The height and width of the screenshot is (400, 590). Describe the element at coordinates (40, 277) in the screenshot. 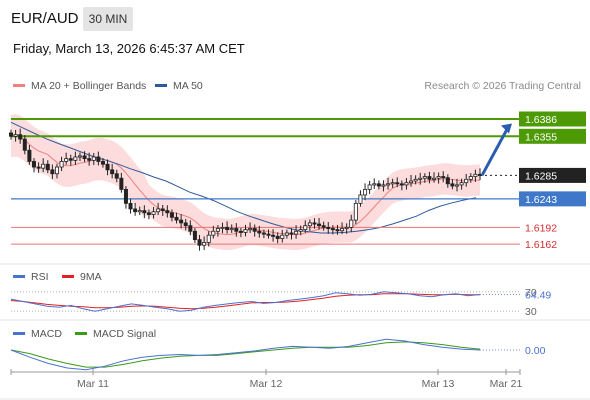

I see `legend-rsi-label: RSI` at that location.